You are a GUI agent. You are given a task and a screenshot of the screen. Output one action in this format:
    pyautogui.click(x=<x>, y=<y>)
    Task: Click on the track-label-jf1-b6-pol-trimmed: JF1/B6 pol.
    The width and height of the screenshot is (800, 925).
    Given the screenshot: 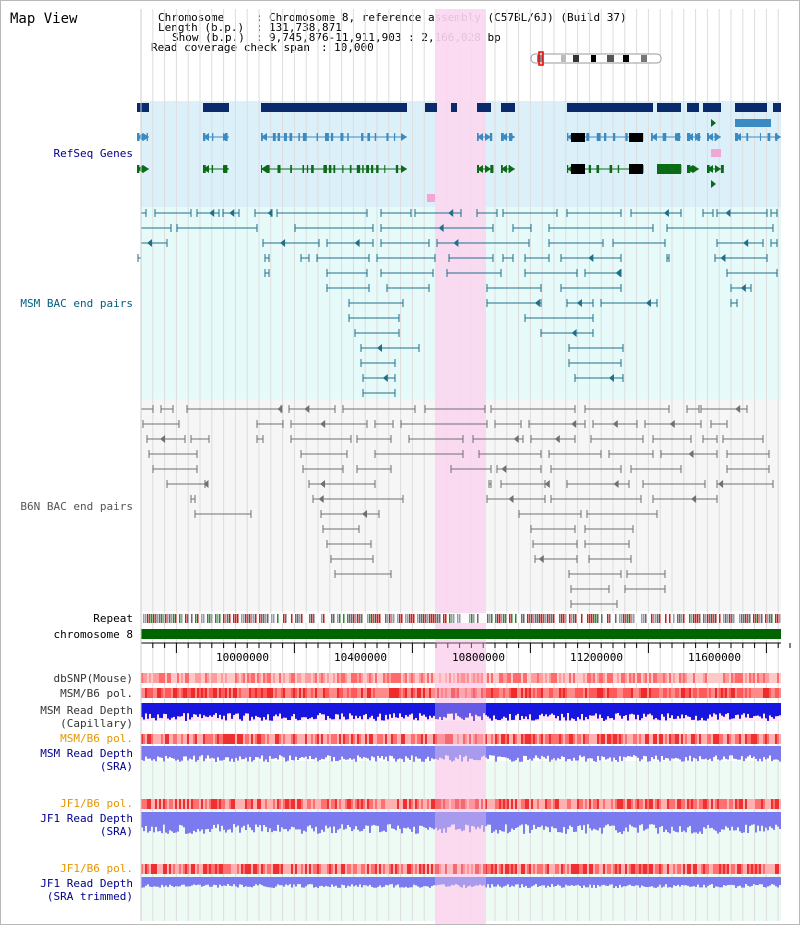 What is the action you would take?
    pyautogui.click(x=96, y=868)
    